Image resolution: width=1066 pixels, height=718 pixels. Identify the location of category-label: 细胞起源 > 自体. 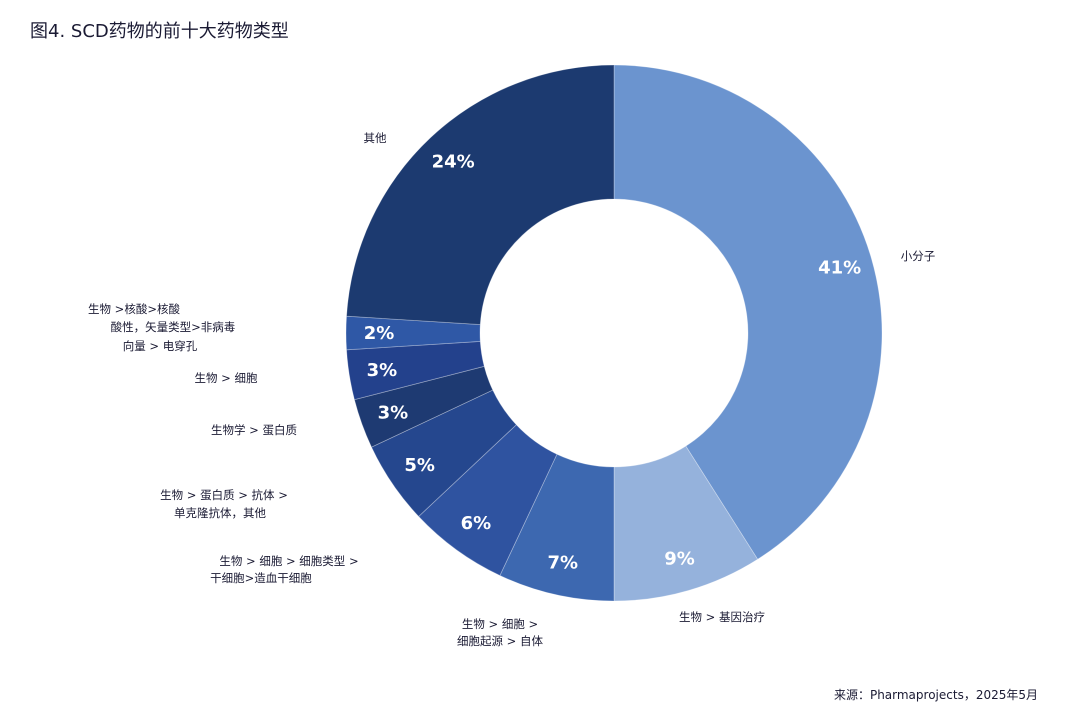
(500, 641).